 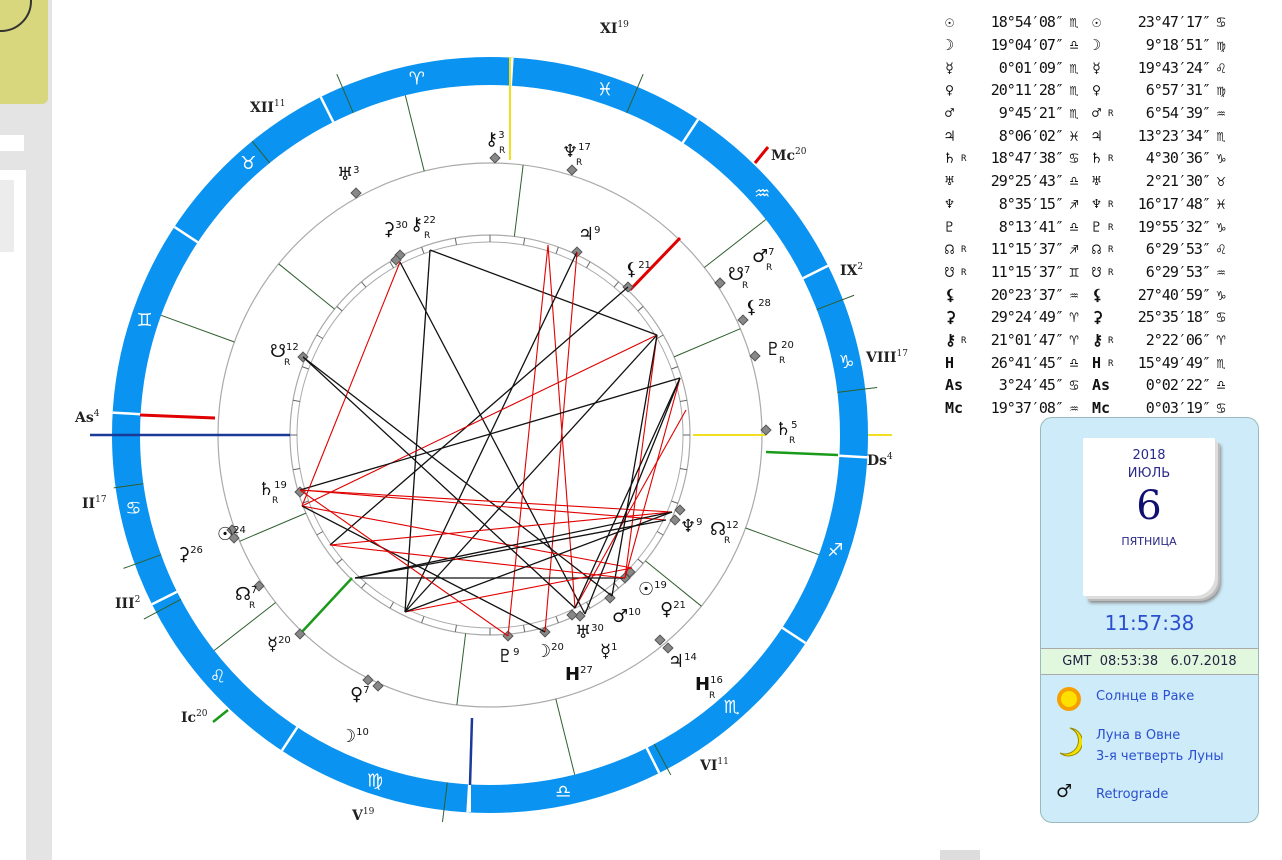 I want to click on cusp-degree: 17, so click(x=101, y=500).